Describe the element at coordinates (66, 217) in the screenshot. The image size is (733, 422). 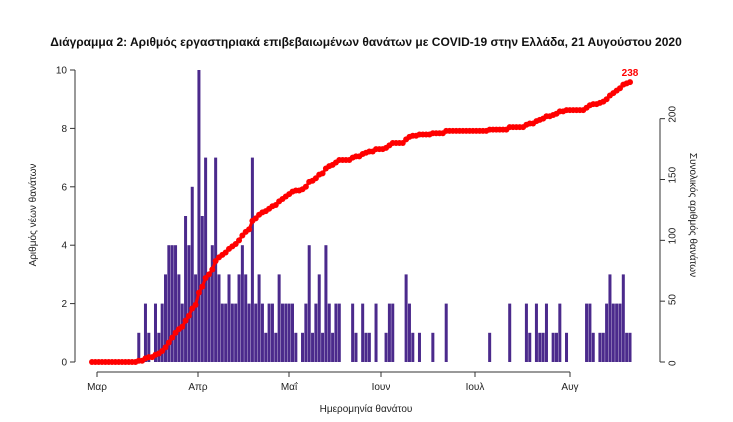
I see `left-y-axis: 0 2 4 6 8 10` at that location.